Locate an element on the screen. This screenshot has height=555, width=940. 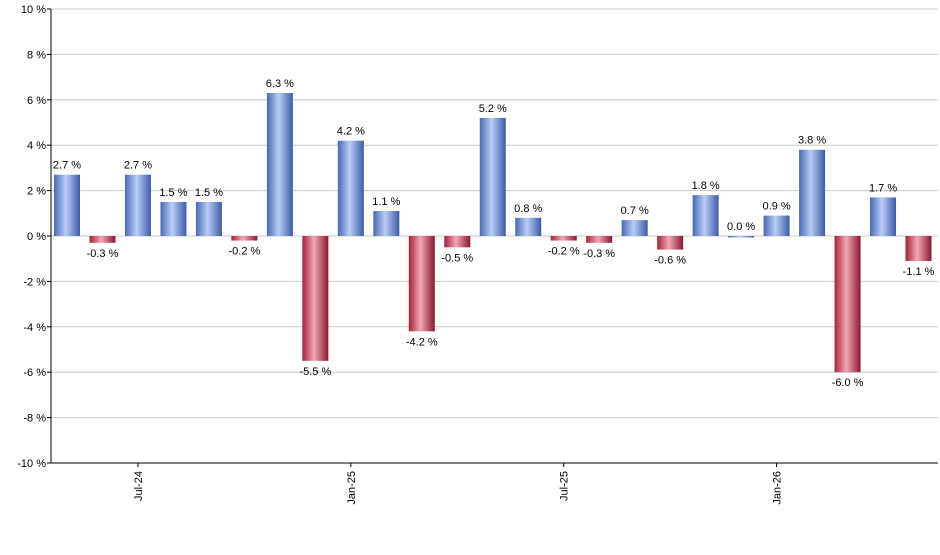
data-label: -1.1 % is located at coordinates (919, 272).